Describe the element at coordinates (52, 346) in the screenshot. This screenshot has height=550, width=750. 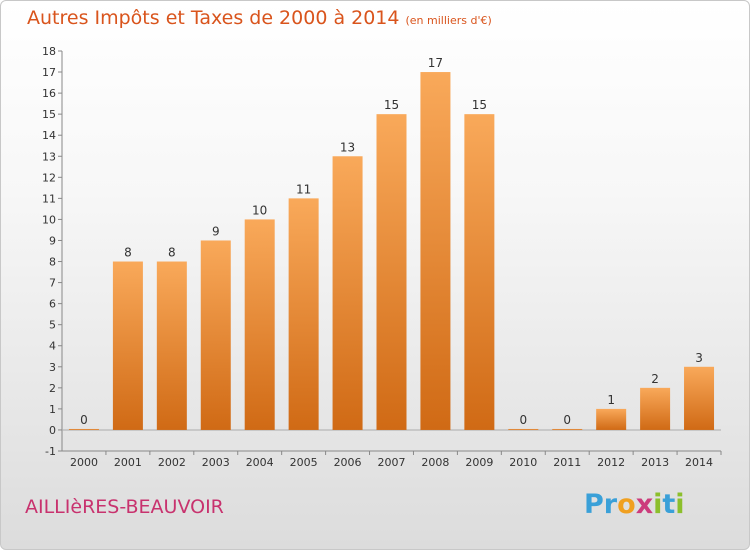
I see `y-tick-label: 4` at that location.